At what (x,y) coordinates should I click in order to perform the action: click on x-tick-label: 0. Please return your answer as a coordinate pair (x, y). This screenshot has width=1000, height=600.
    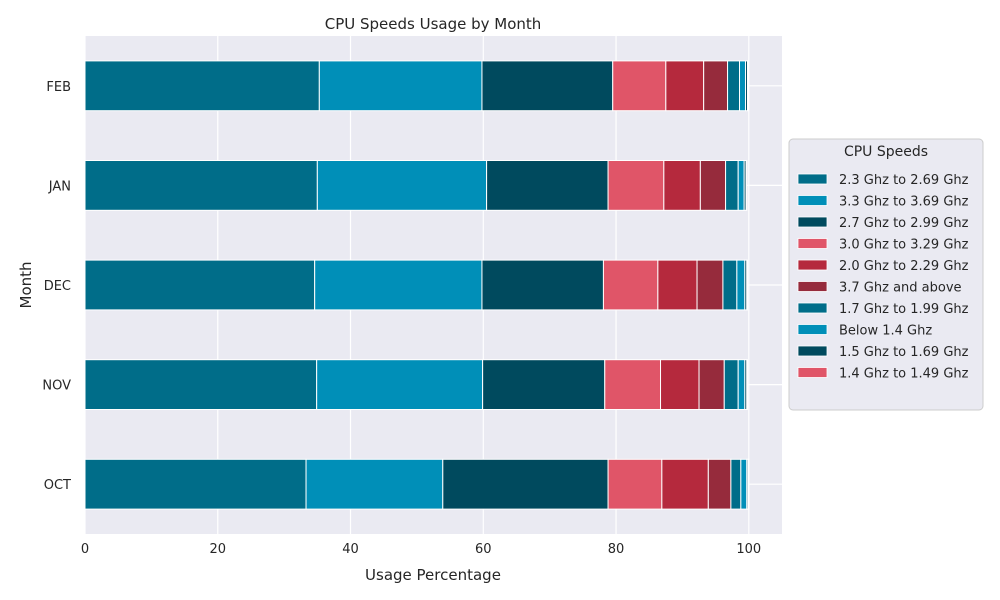
    Looking at the image, I should click on (85, 549).